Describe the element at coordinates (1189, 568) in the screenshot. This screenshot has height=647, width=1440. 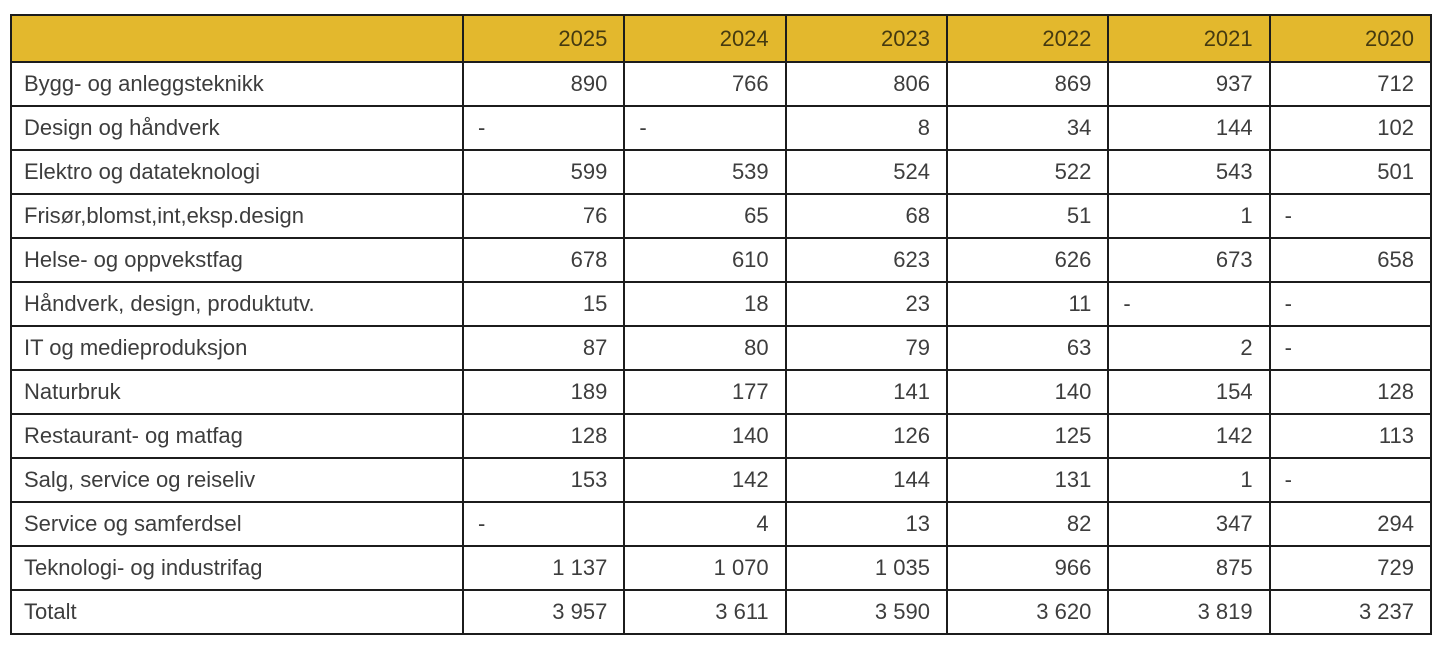
I see `value-cell: 875` at that location.